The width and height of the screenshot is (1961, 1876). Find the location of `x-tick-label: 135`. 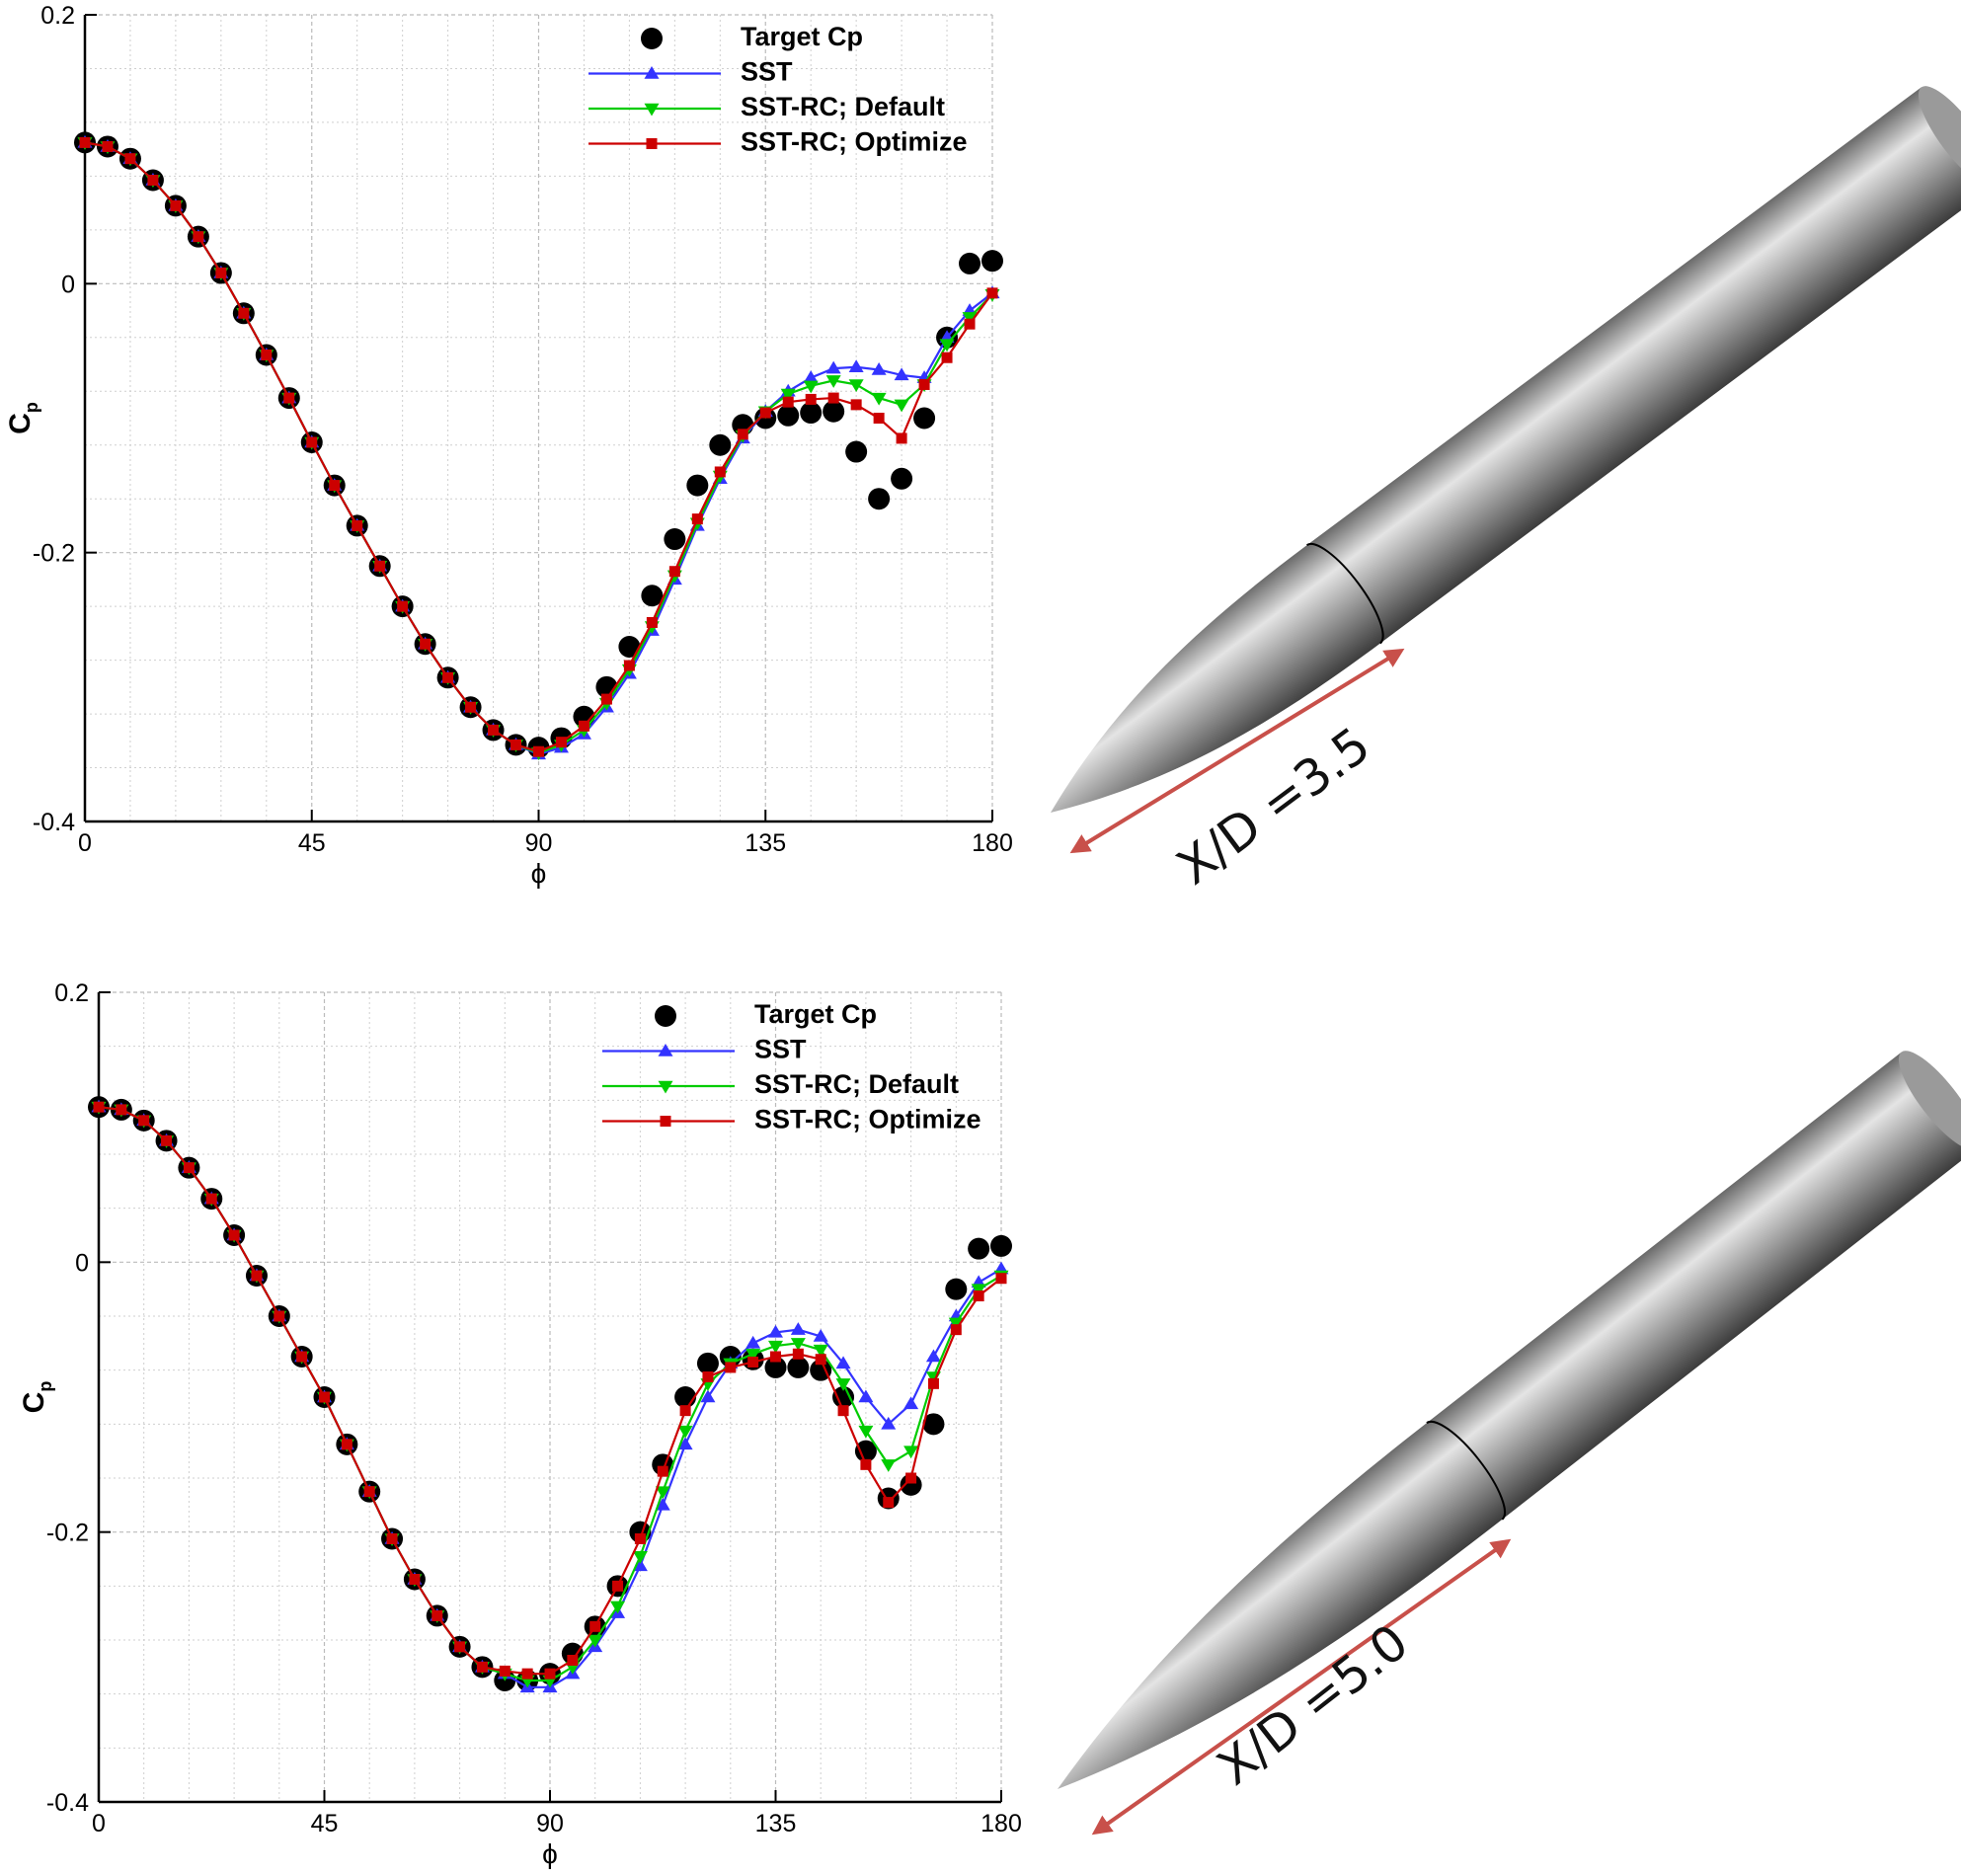

x-tick-label: 135 is located at coordinates (765, 843).